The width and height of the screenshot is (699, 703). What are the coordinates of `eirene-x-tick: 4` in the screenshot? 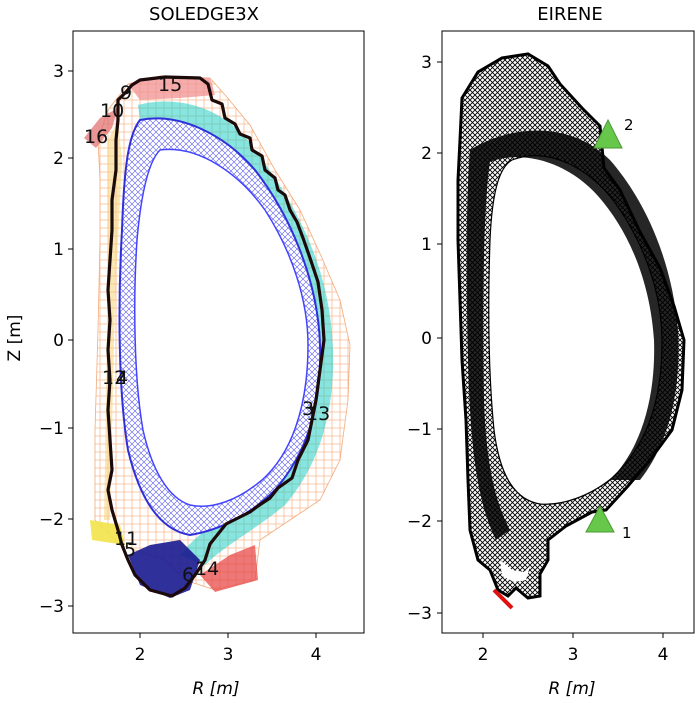 It's located at (663, 655).